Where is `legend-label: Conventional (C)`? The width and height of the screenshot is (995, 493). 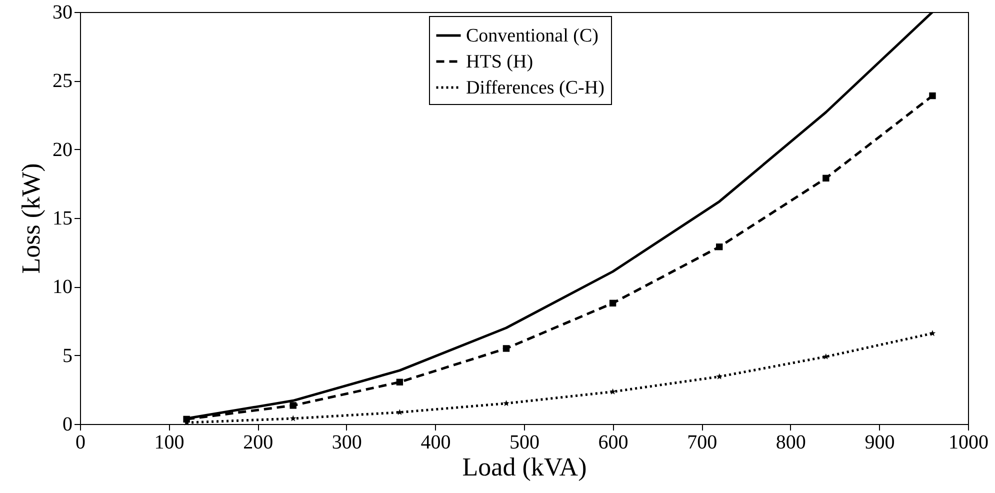 legend-label: Conventional (C) is located at coordinates (532, 36).